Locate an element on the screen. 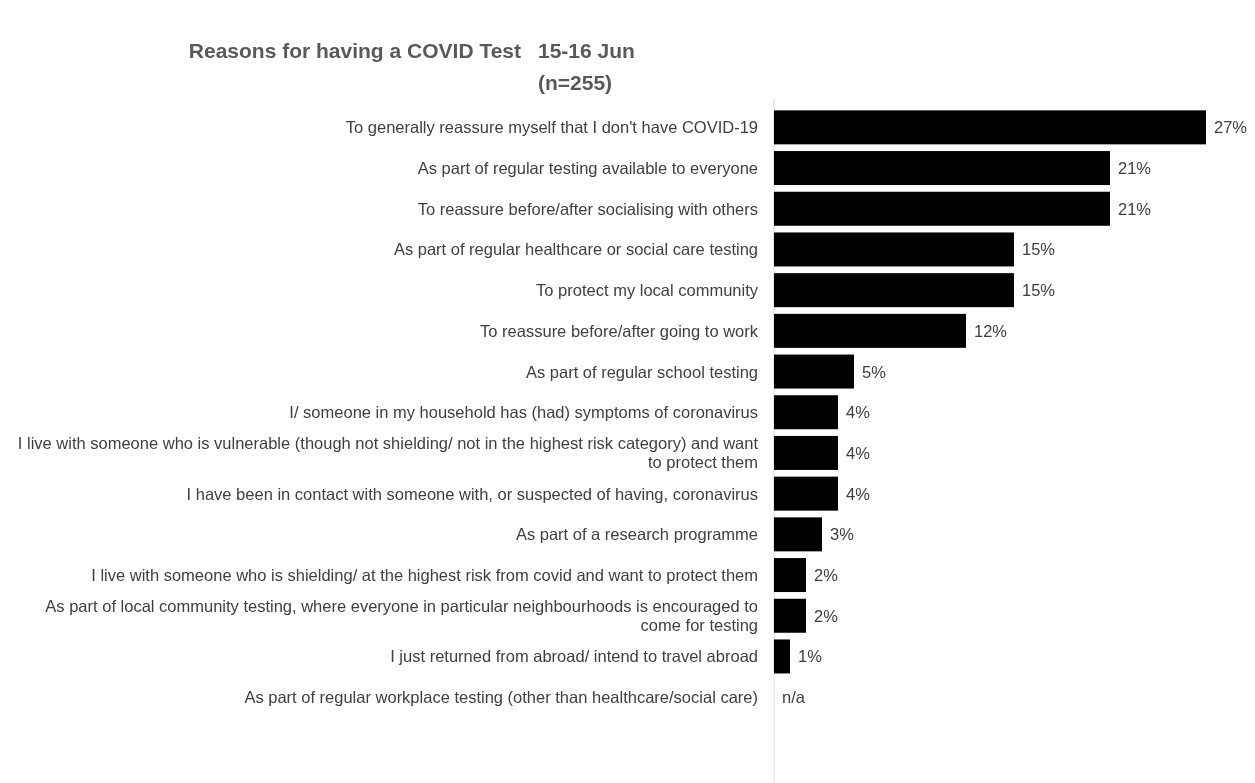  y-tick-label: I live with someone who is vulnerable (though not shielding/ not in the highest risk category) and want to protect them is located at coordinates (388, 453).